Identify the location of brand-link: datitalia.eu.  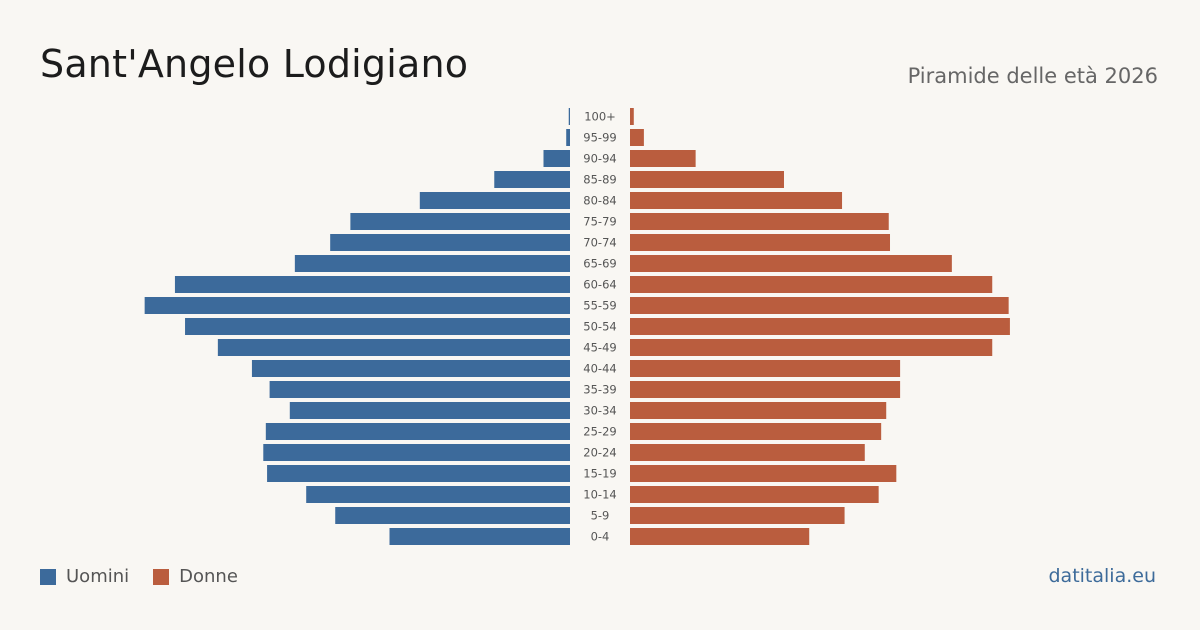
(1102, 576).